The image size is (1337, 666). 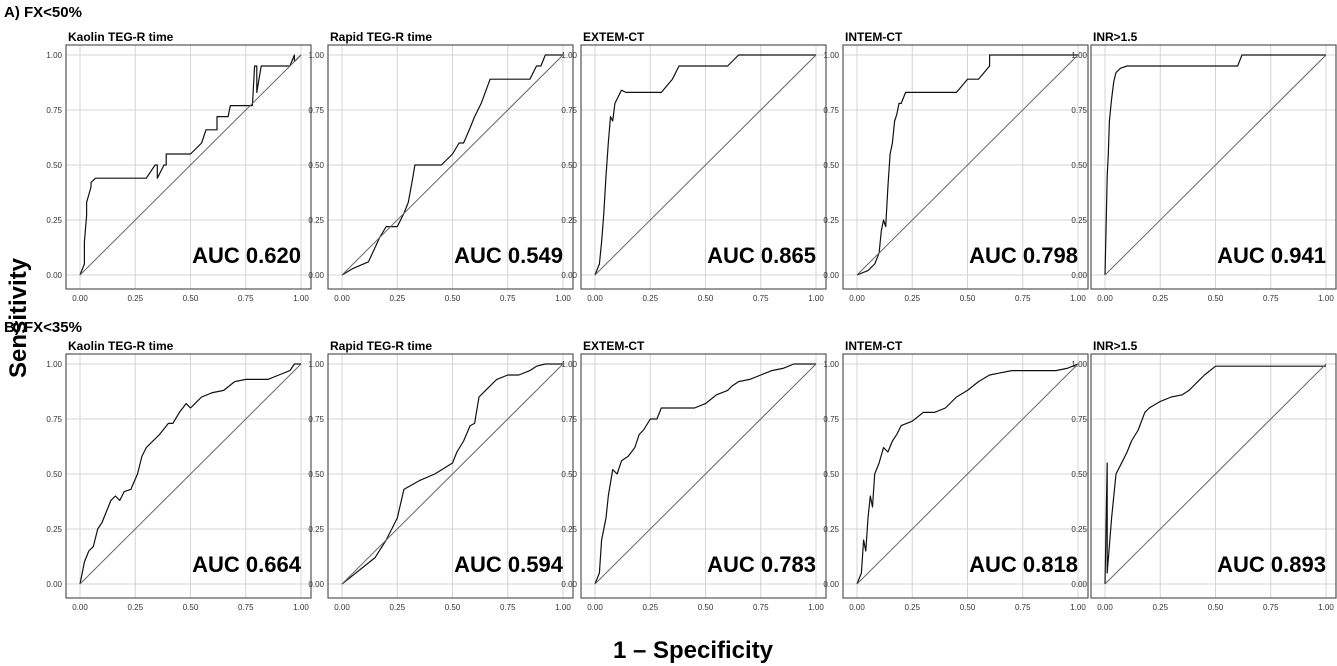 What do you see at coordinates (1271, 564) in the screenshot?
I see `auc-annotation: AUC 0.893` at bounding box center [1271, 564].